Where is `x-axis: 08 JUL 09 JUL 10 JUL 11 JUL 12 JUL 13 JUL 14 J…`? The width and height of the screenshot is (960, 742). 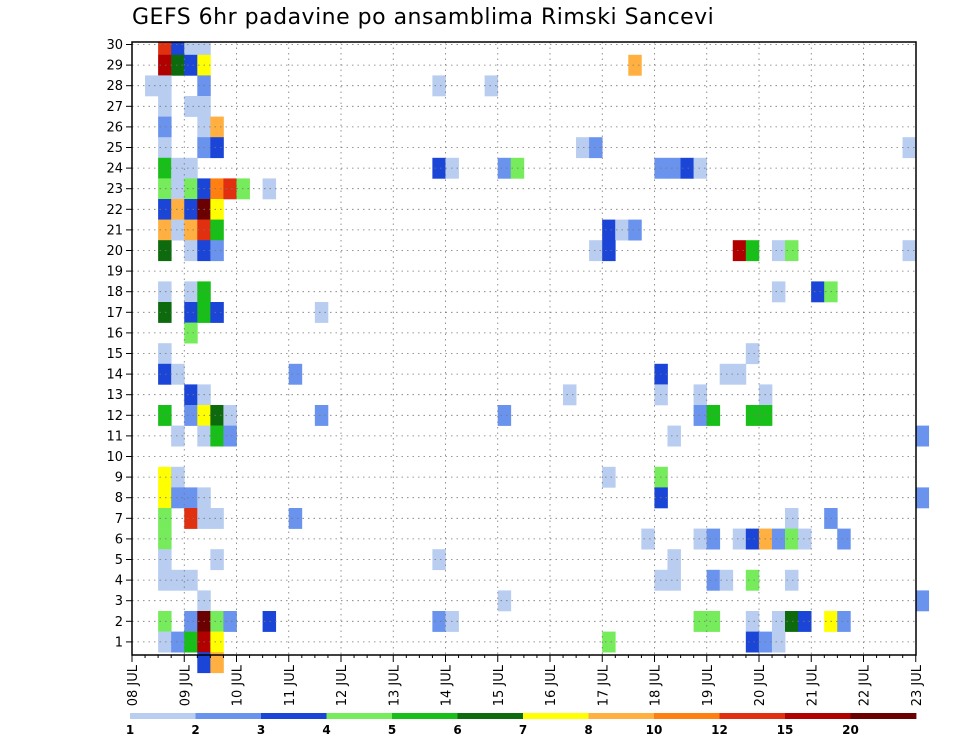
x-axis: 08 JUL 09 JUL 10 JUL 11 JUL 12 JUL 13 JUL 14 J… is located at coordinates (525, 680).